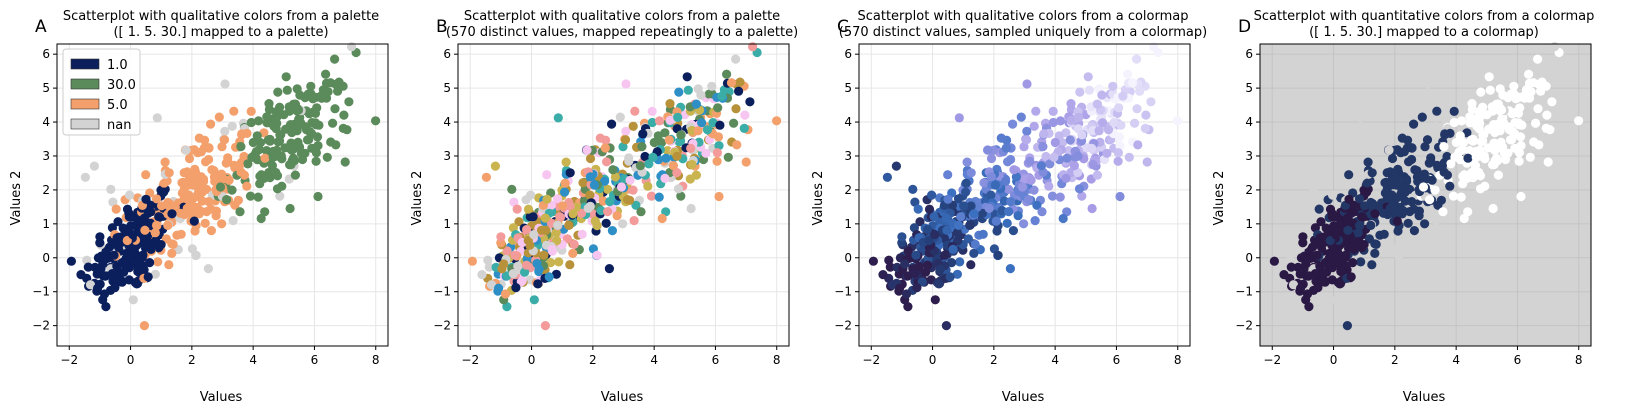  I want to click on legend-swatch, so click(85, 64).